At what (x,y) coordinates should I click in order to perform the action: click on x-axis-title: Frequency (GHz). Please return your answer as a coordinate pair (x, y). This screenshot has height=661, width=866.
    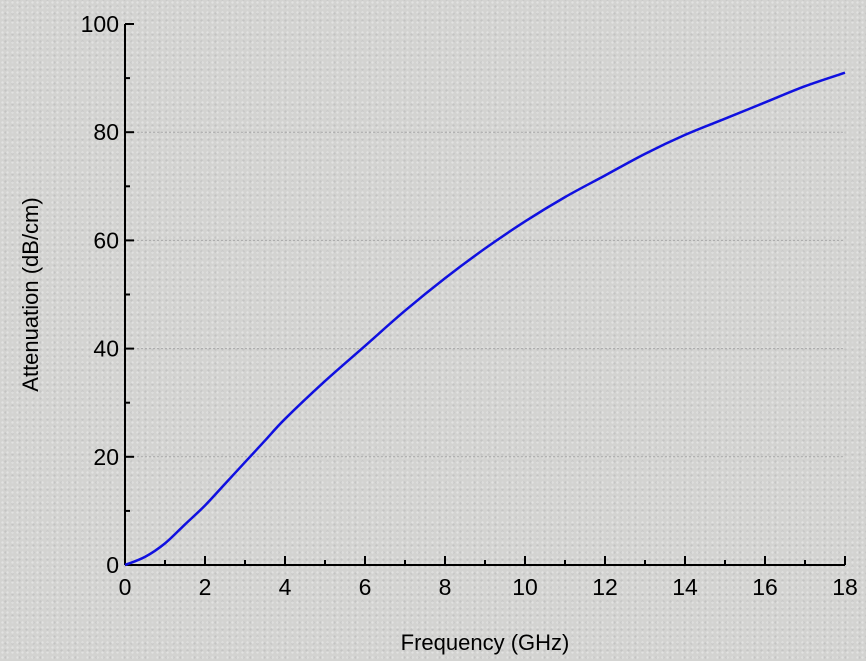
    Looking at the image, I should click on (485, 642).